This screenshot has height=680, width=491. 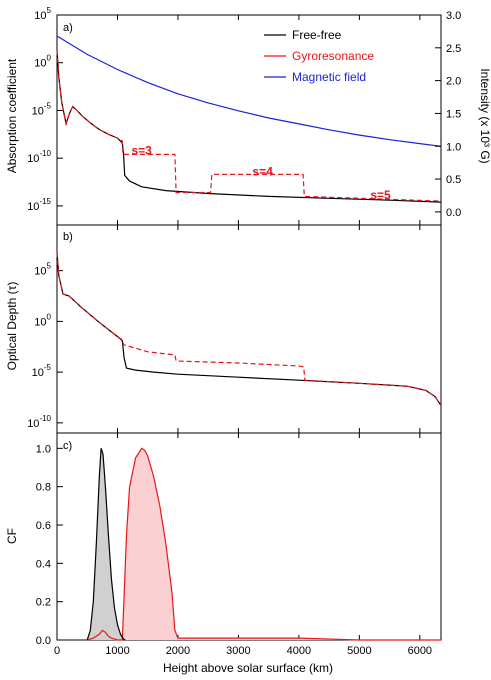 I want to click on y-tick-label-c: 0.6, so click(x=43, y=526).